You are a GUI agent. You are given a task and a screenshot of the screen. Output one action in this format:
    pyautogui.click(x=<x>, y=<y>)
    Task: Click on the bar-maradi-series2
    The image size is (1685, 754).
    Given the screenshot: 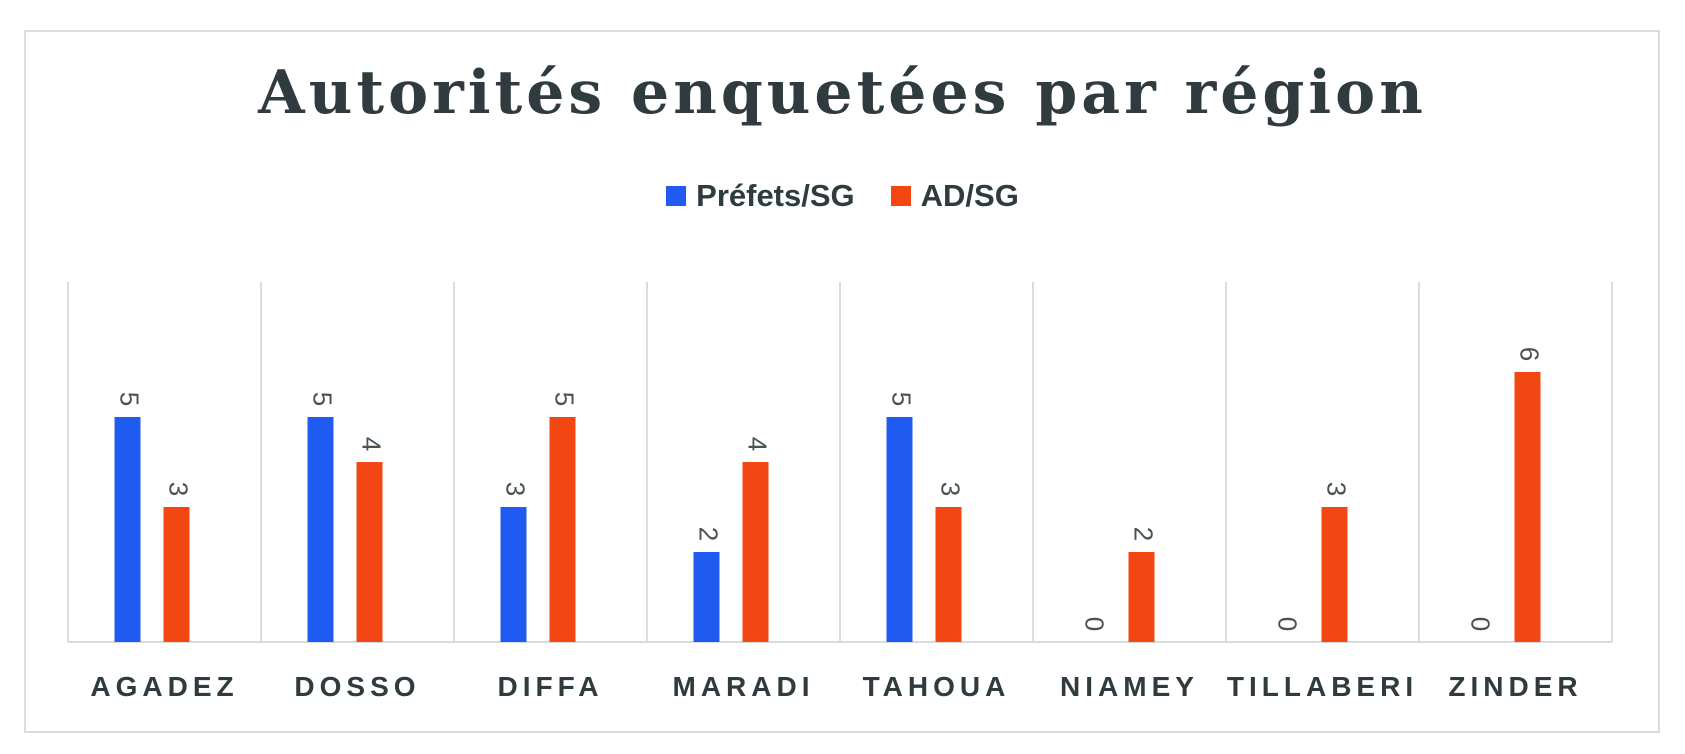 What is the action you would take?
    pyautogui.click(x=755, y=552)
    